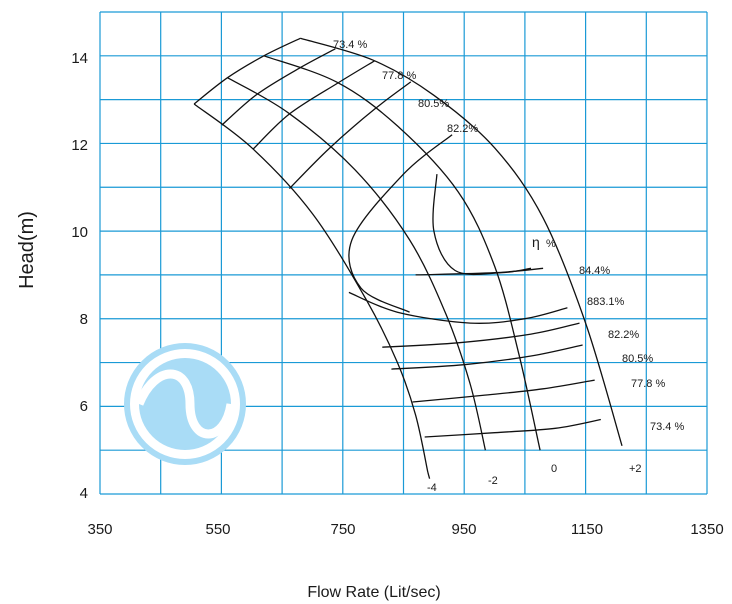 This screenshot has width=732, height=604. I want to click on blade-angle-label: 0, so click(554, 469).